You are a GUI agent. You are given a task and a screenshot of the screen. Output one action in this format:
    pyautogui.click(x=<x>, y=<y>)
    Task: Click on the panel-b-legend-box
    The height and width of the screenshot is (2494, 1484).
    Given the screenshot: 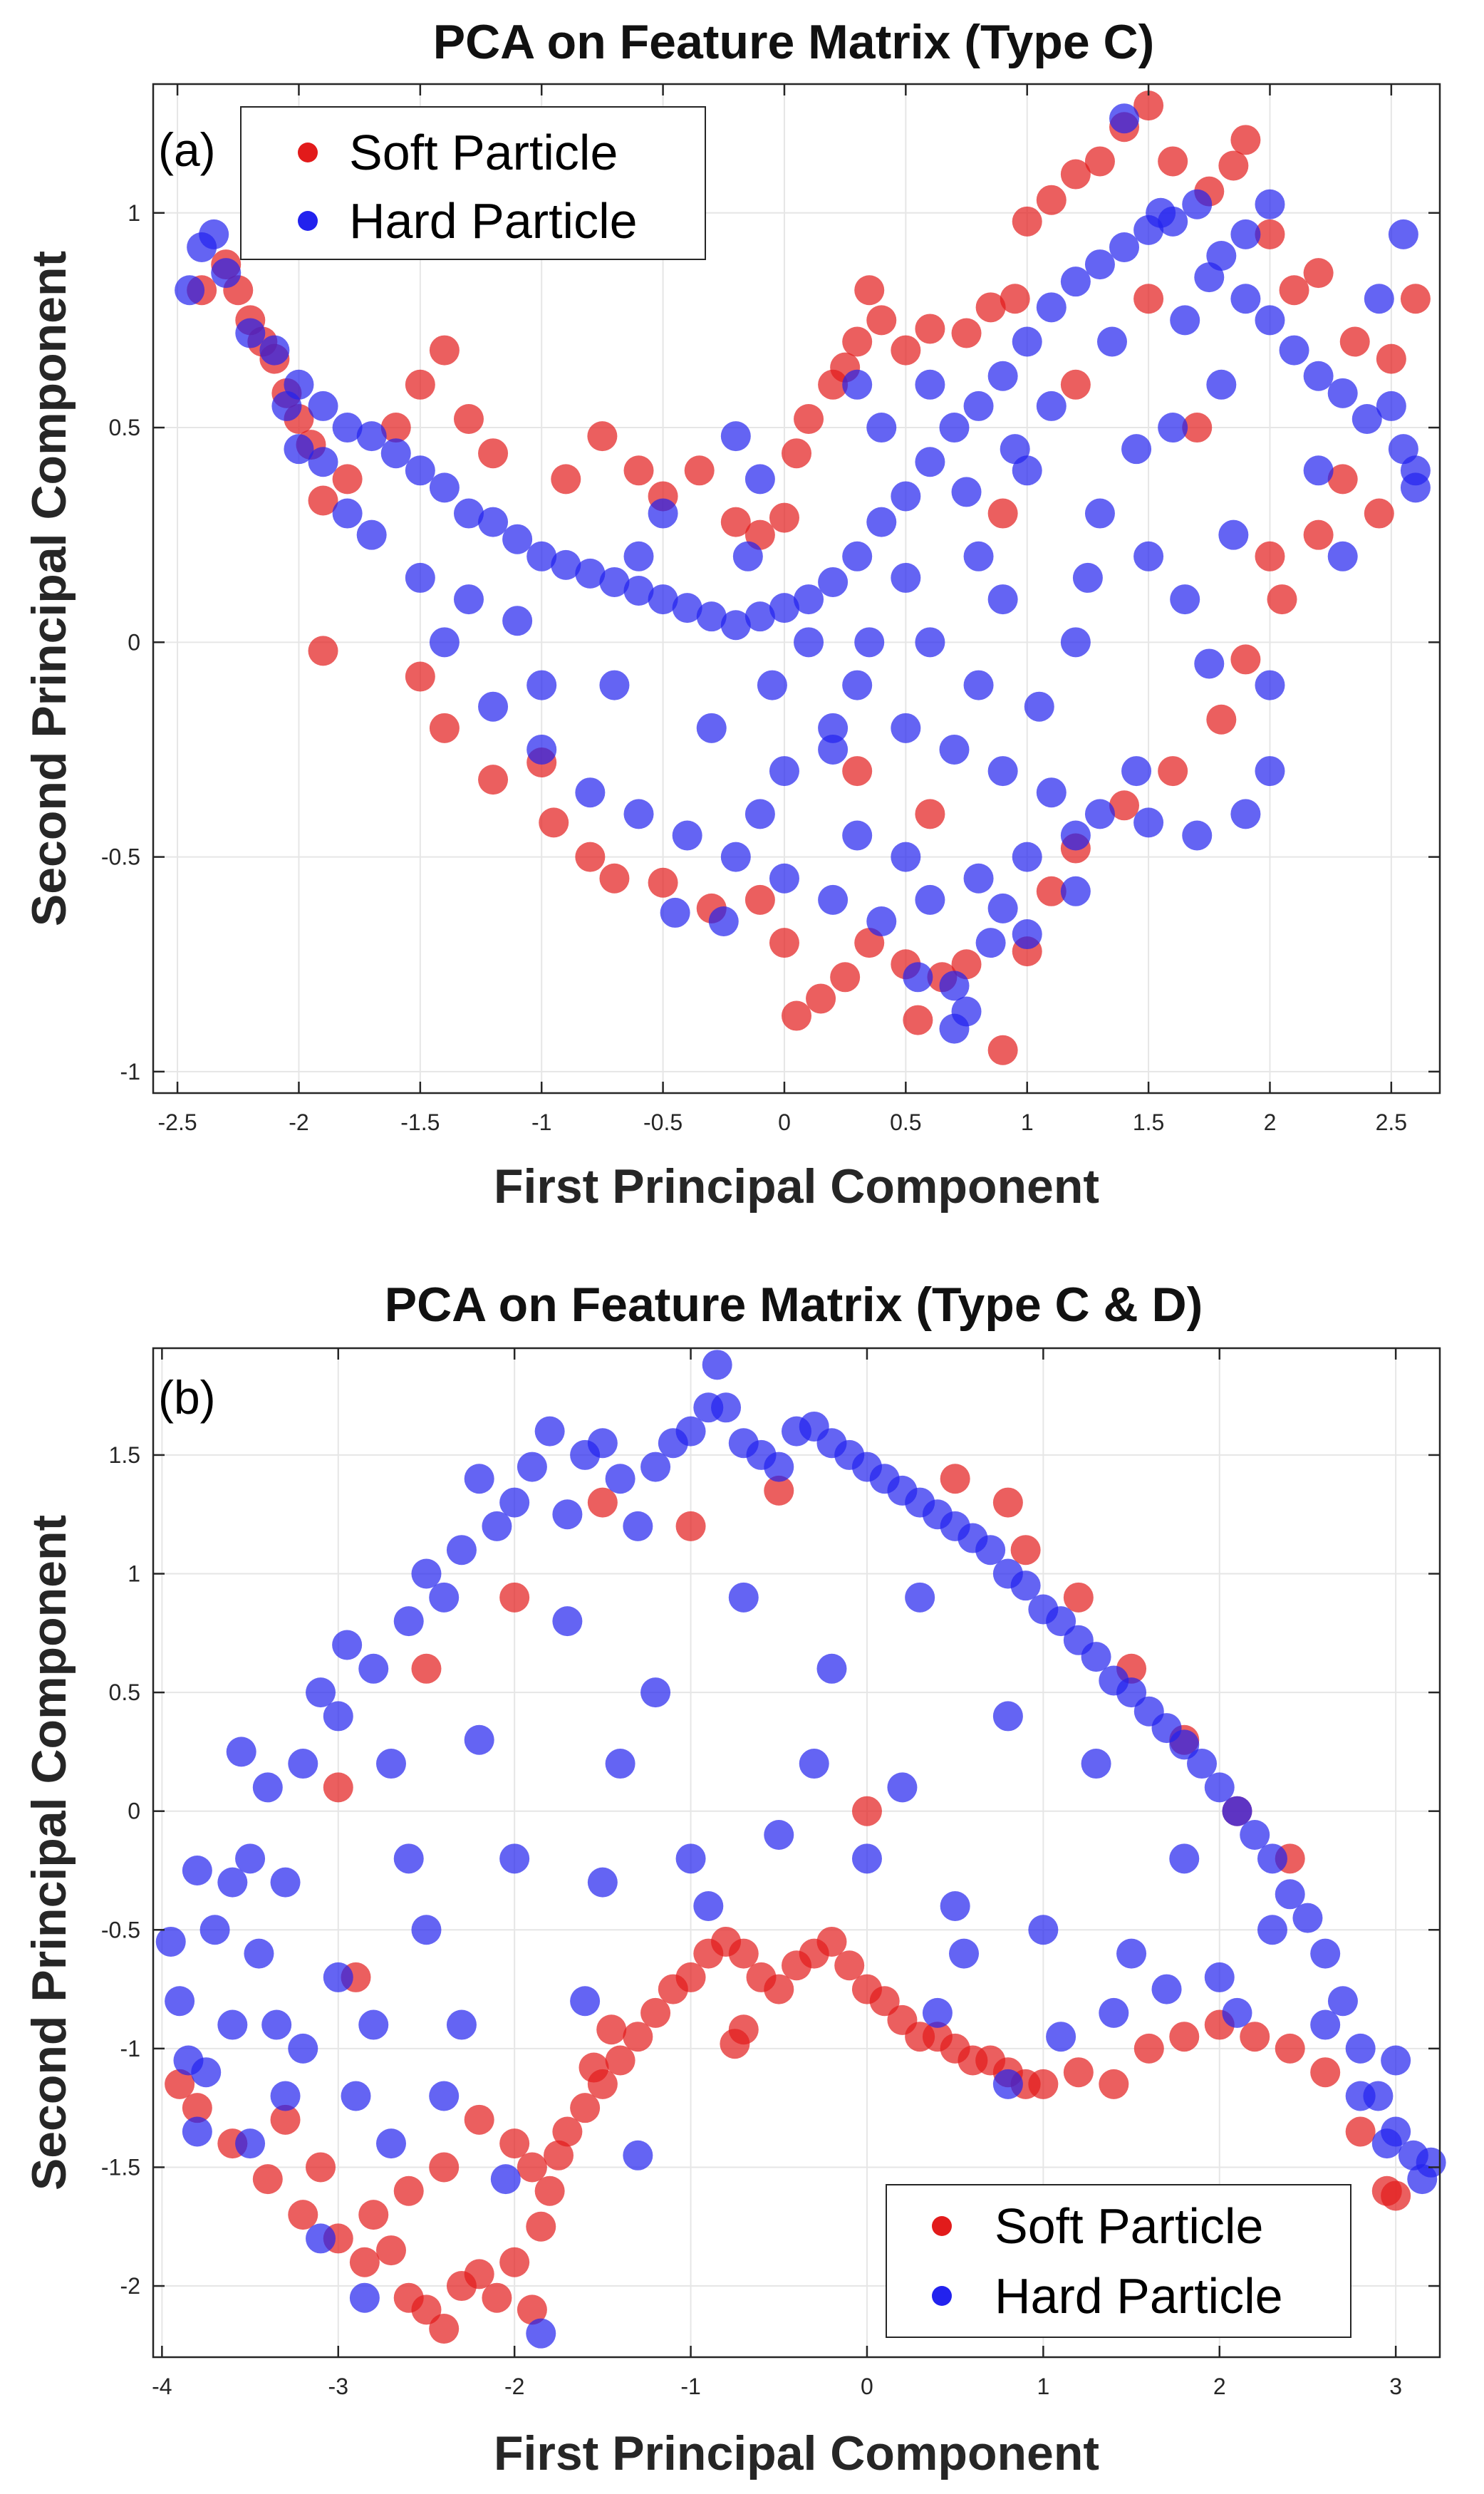 What is the action you would take?
    pyautogui.click(x=1118, y=2261)
    